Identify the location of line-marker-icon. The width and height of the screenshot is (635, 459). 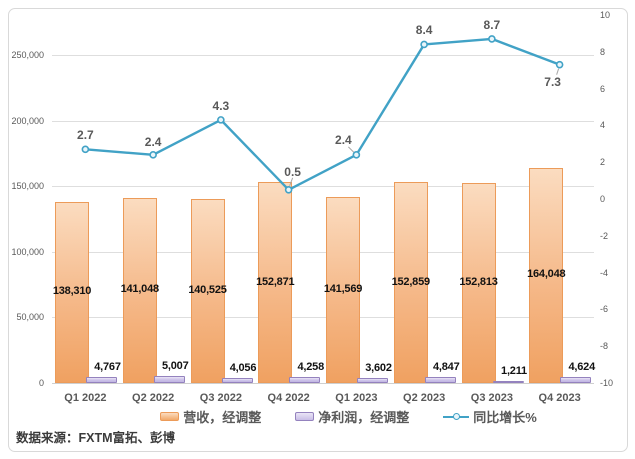
(456, 416).